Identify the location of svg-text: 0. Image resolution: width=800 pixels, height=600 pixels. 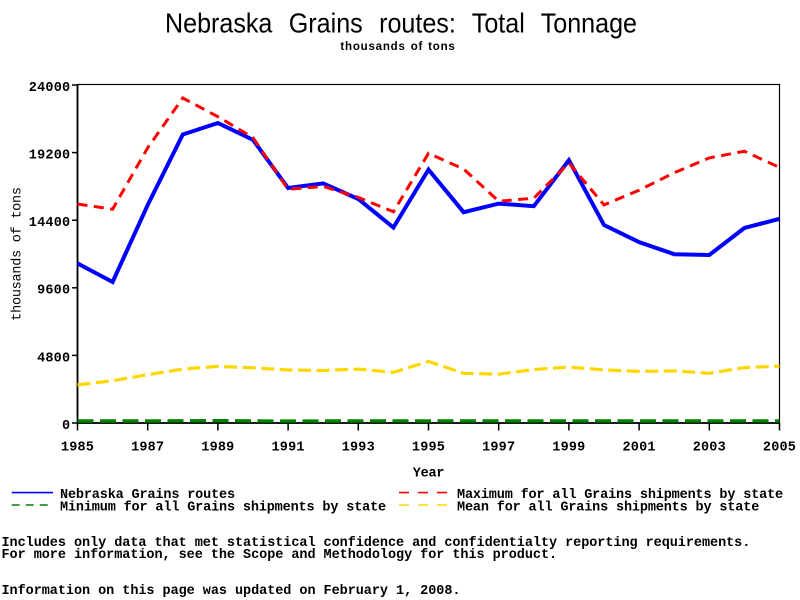
(66, 426).